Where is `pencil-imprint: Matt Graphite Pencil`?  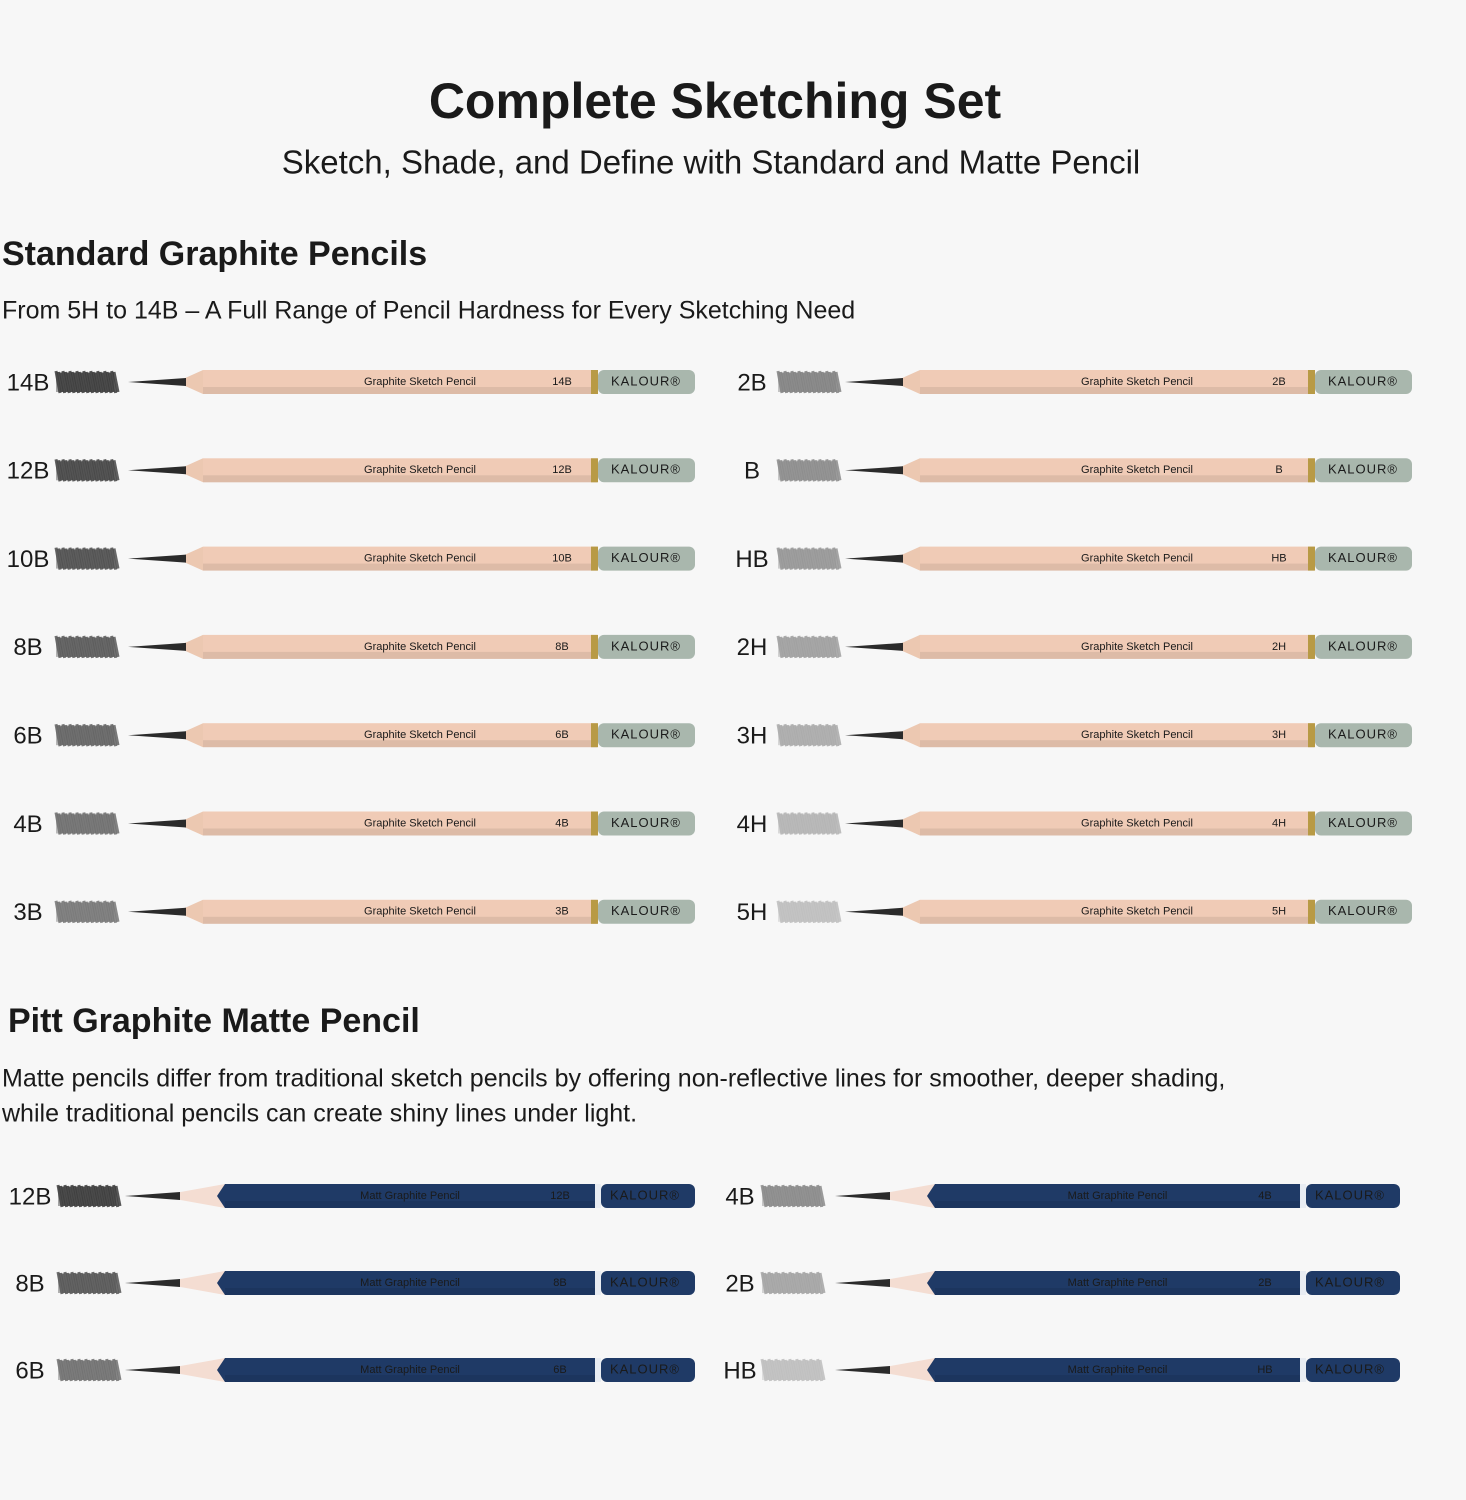 pencil-imprint: Matt Graphite Pencil is located at coordinates (1118, 1196).